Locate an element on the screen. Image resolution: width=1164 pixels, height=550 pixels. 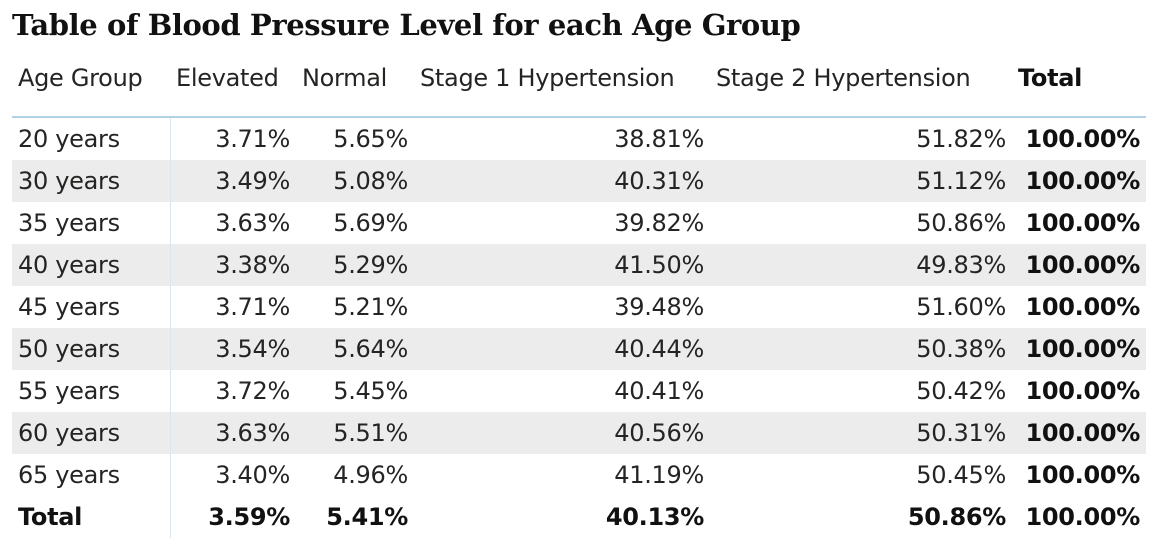
column-header-stage-1: Stage 1 Hypertension is located at coordinates (547, 78).